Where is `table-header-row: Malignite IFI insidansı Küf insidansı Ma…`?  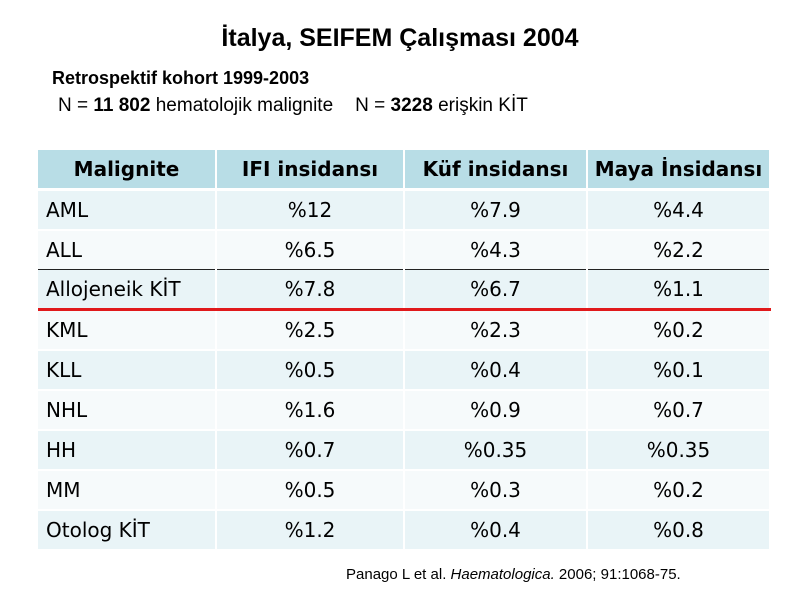 table-header-row: Malignite IFI insidansı Küf insidansı Ma… is located at coordinates (404, 170).